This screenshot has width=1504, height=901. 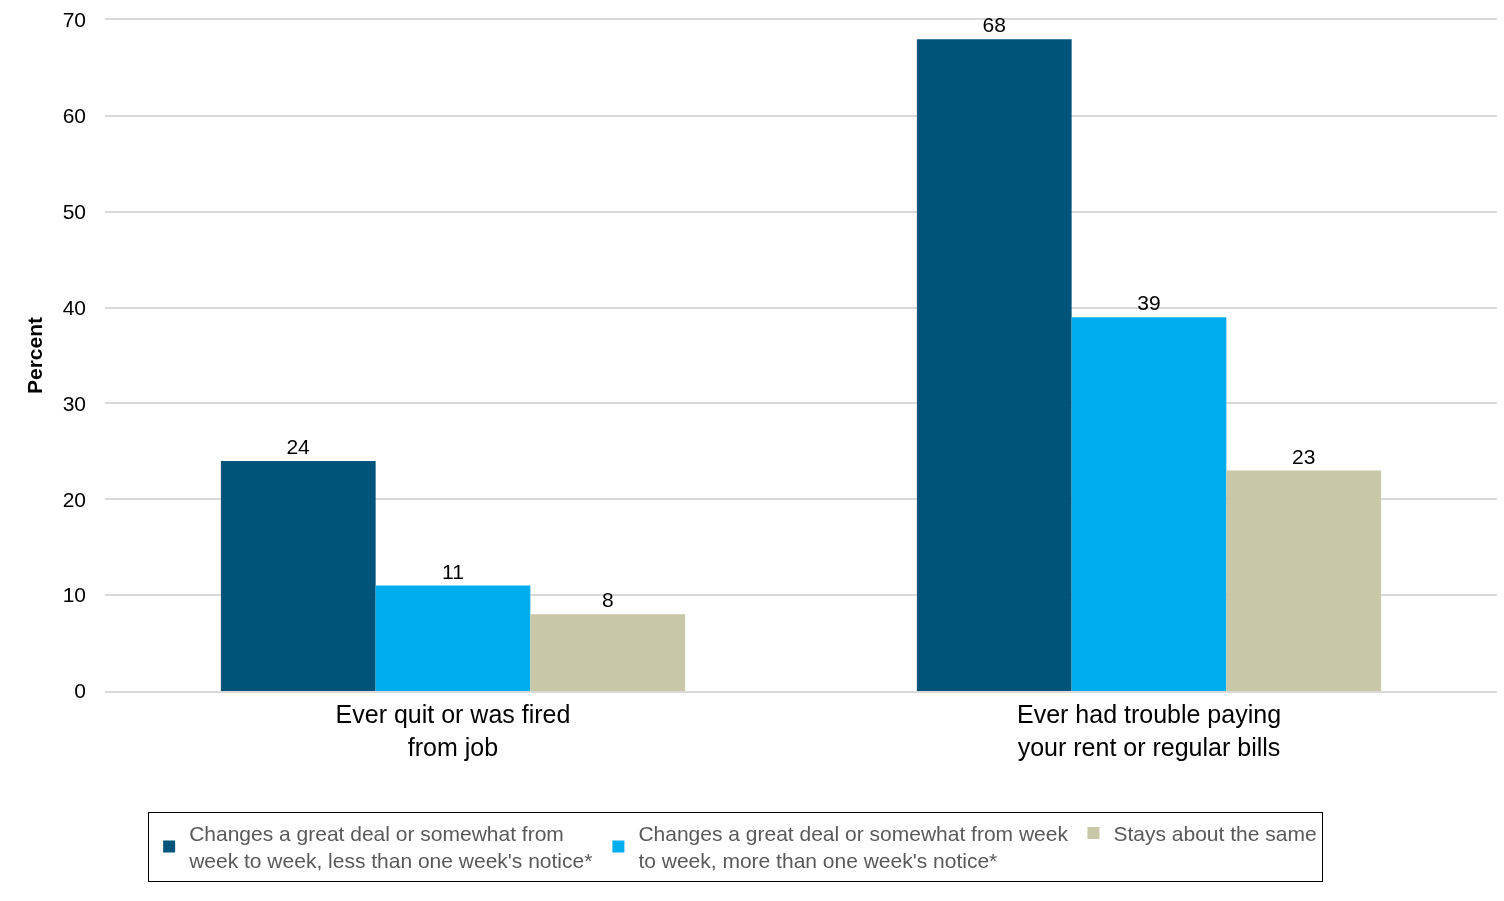 What do you see at coordinates (74, 403) in the screenshot?
I see `y-tick-label: 30` at bounding box center [74, 403].